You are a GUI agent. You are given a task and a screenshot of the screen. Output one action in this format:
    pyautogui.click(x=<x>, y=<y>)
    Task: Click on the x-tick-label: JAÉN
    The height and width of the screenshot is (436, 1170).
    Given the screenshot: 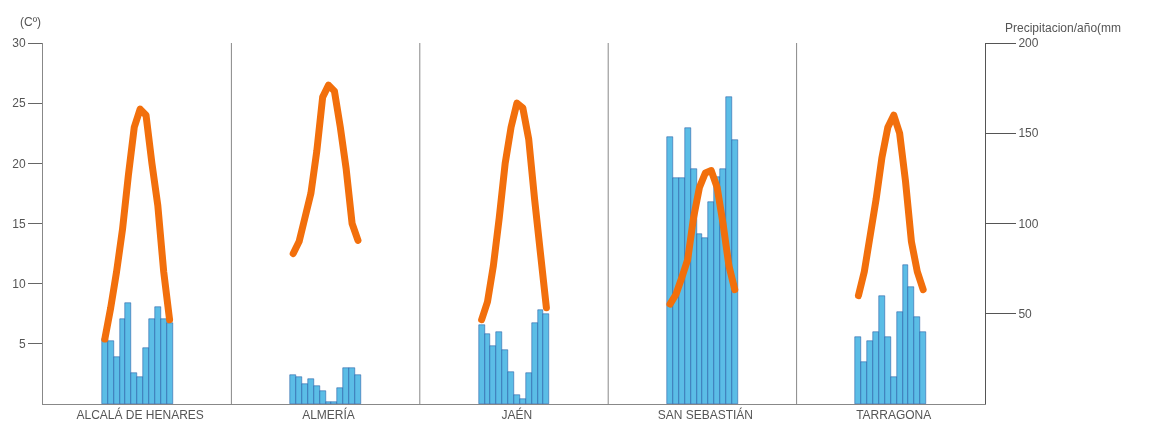 What is the action you would take?
    pyautogui.click(x=517, y=415)
    